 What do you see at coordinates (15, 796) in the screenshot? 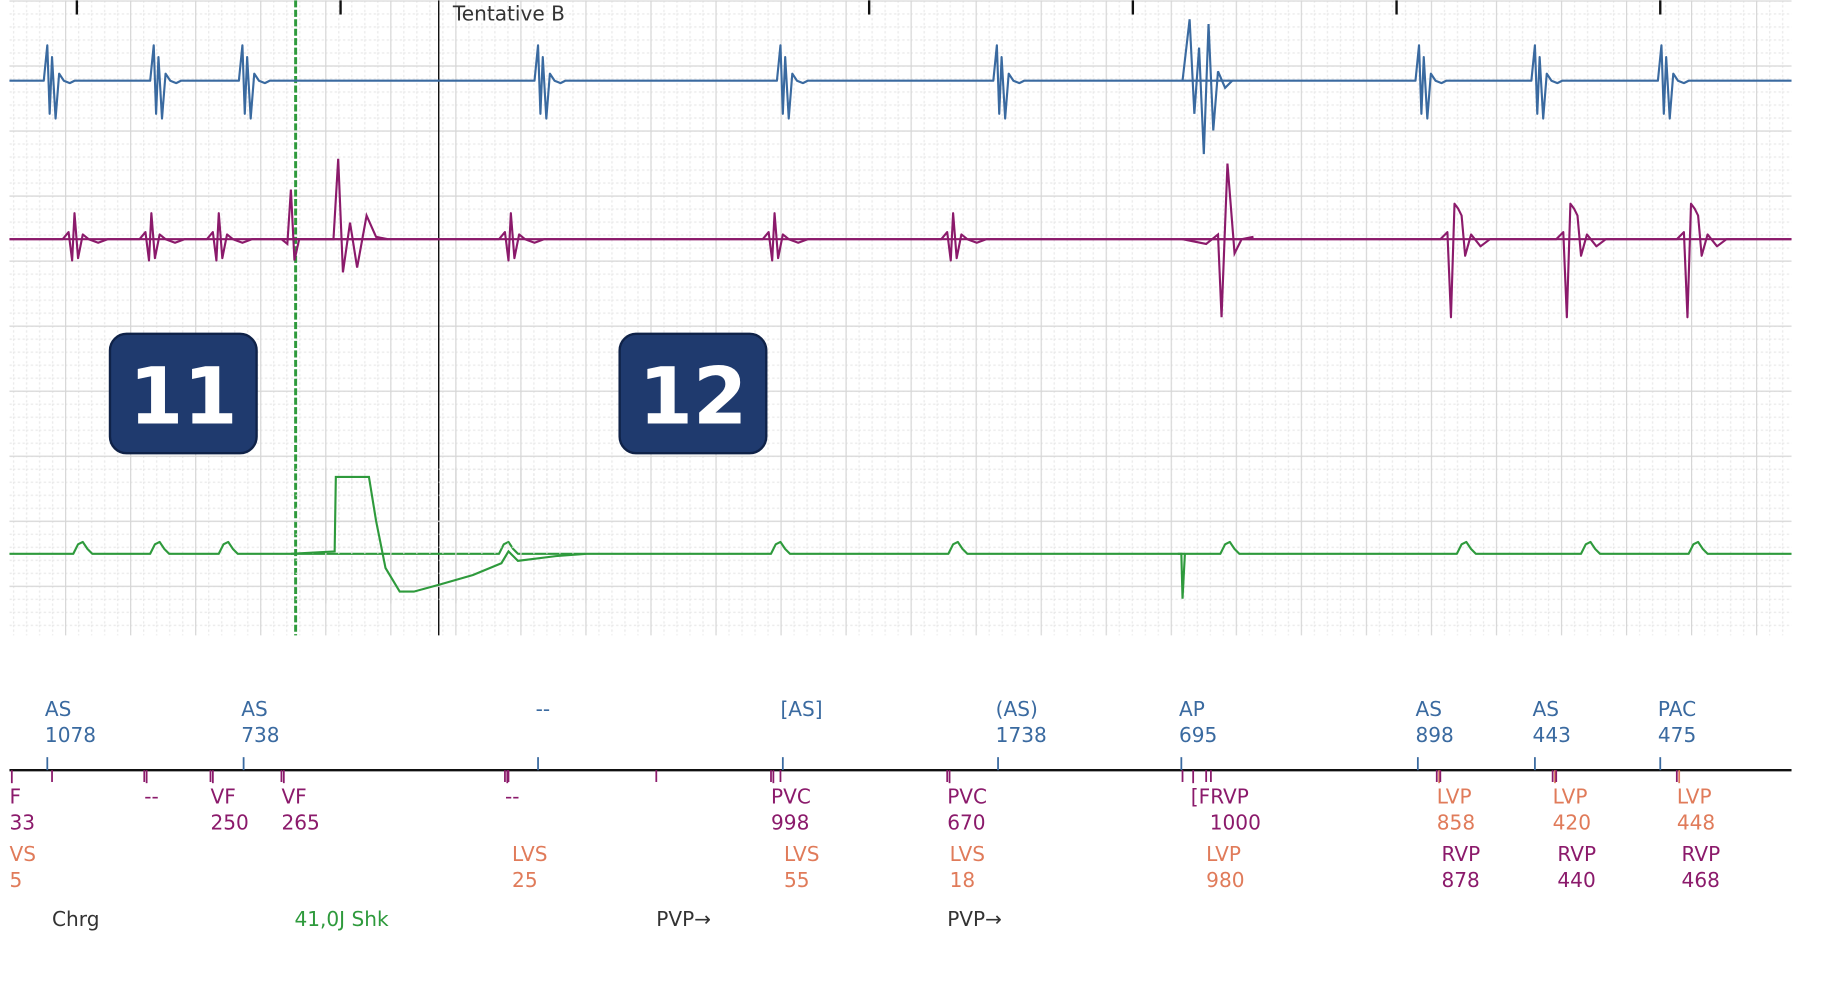
I see `marker-label: F` at bounding box center [15, 796].